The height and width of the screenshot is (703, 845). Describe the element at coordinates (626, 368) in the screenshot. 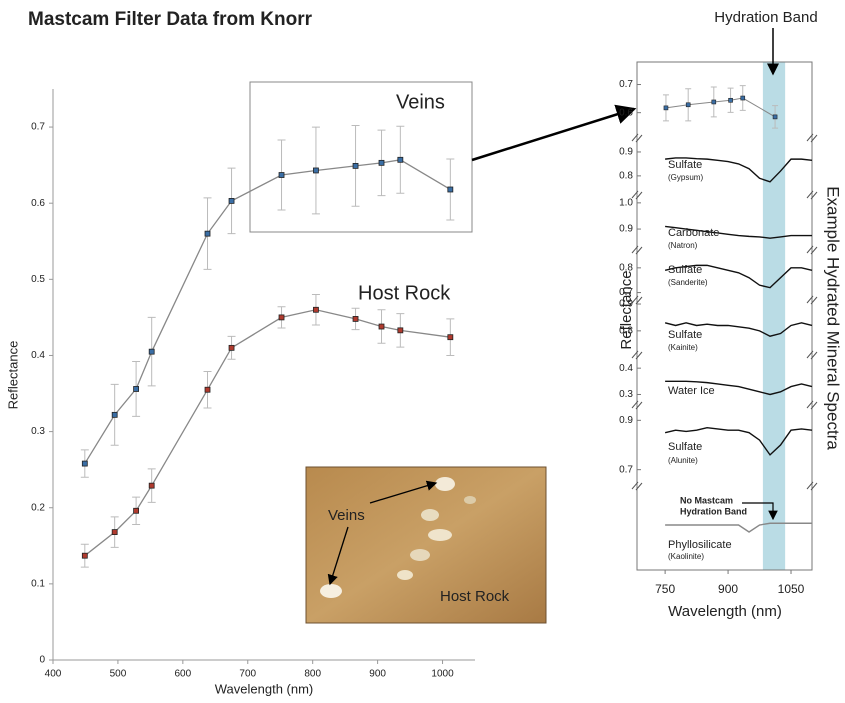

I see `y-tick-label: 0.4` at that location.